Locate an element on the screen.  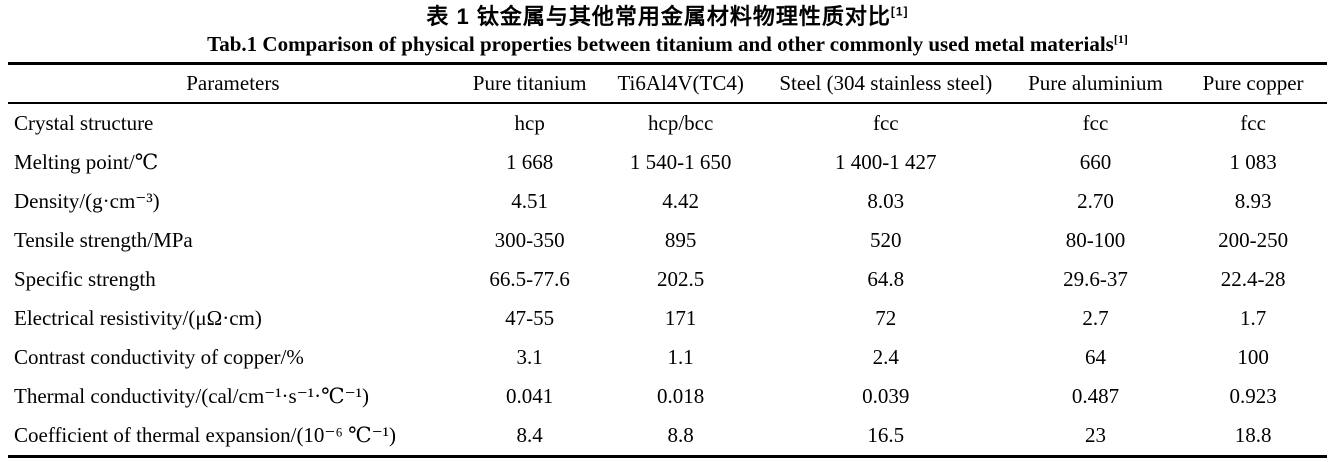
value-cell: 0.041 is located at coordinates (530, 396).